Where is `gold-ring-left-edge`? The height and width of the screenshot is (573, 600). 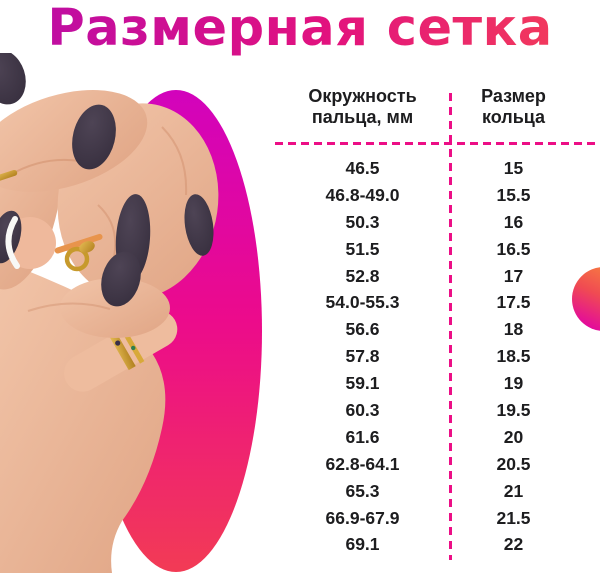
gold-ring-left-edge is located at coordinates (9, 176).